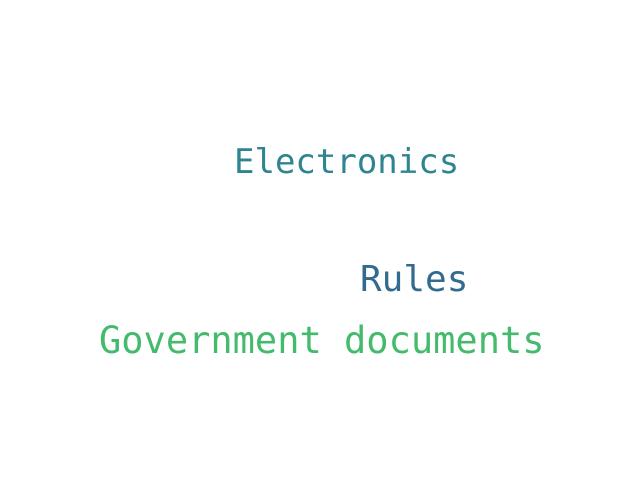  I want to click on word-government-documents: Government documents, so click(322, 340).